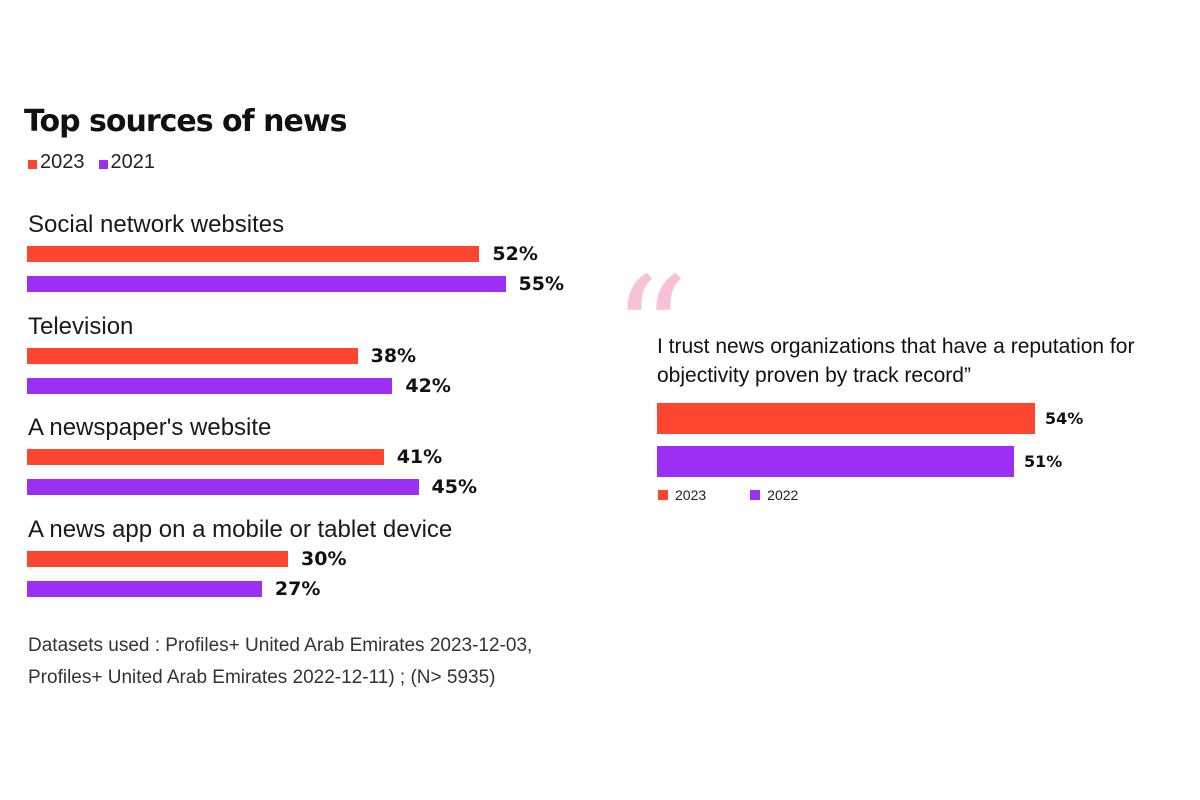 This screenshot has height=800, width=1200. What do you see at coordinates (150, 427) in the screenshot?
I see `category-label: A newspaper's website` at bounding box center [150, 427].